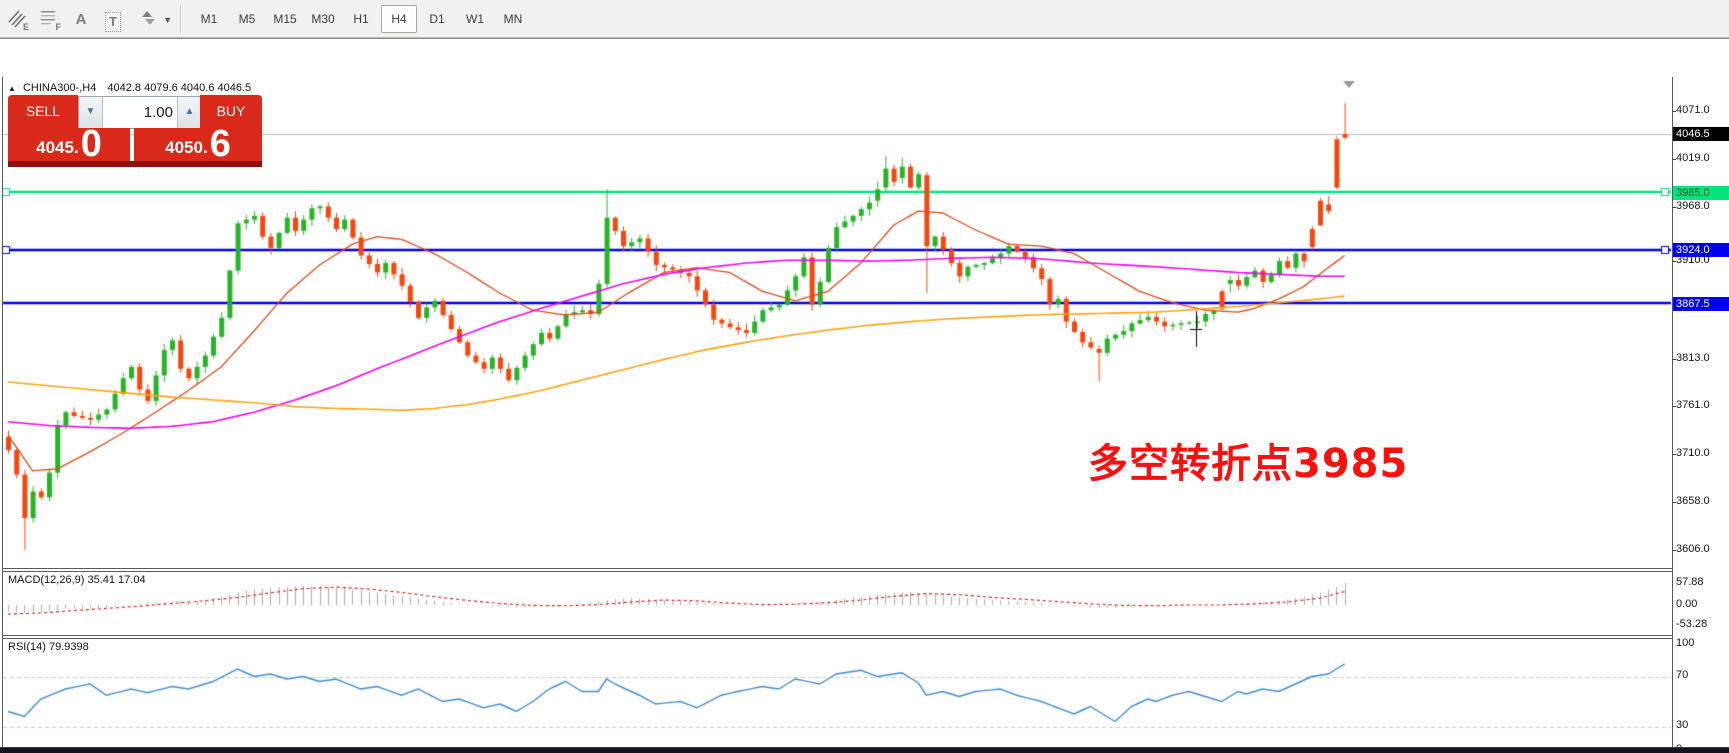  What do you see at coordinates (135, 164) in the screenshot?
I see `trade-panel-bottom-strip` at bounding box center [135, 164].